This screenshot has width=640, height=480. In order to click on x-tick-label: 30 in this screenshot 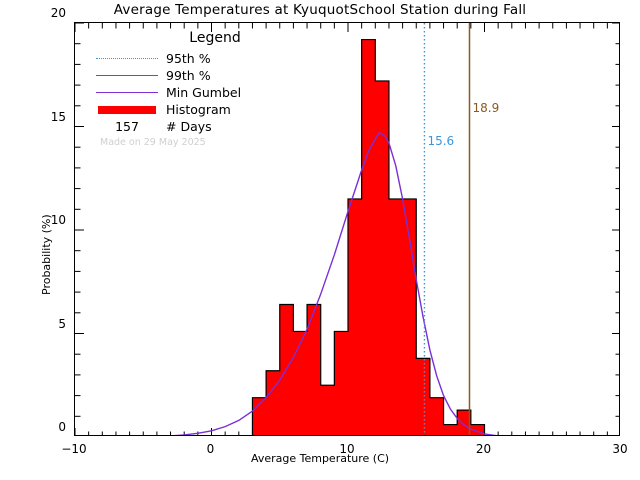, I will do `click(620, 449)`.